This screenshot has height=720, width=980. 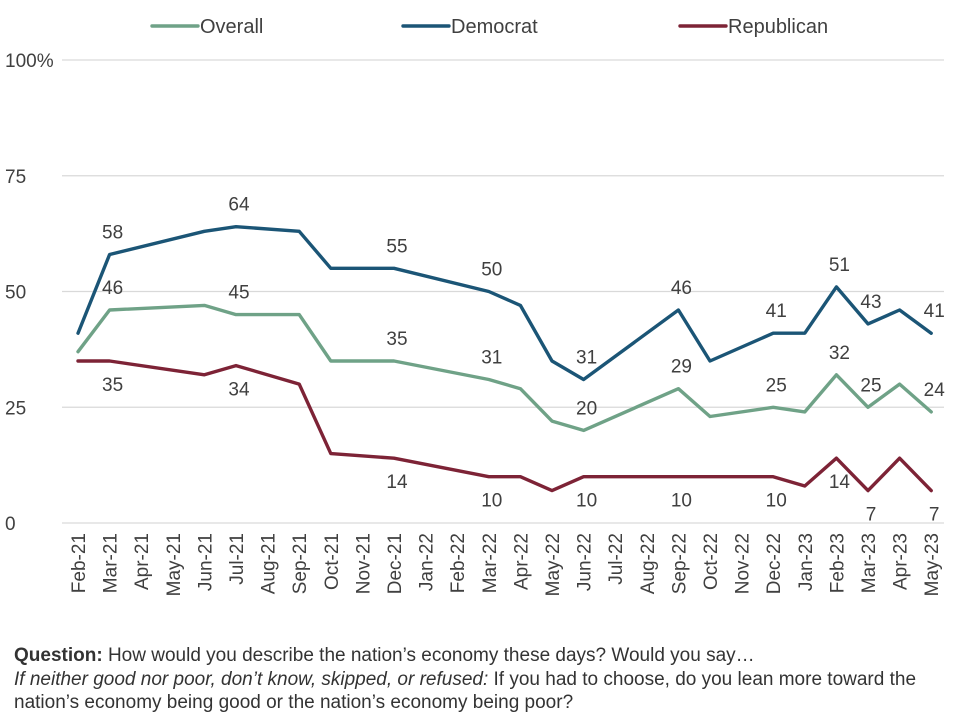 I want to click on y-tick-label: 25, so click(x=15, y=408).